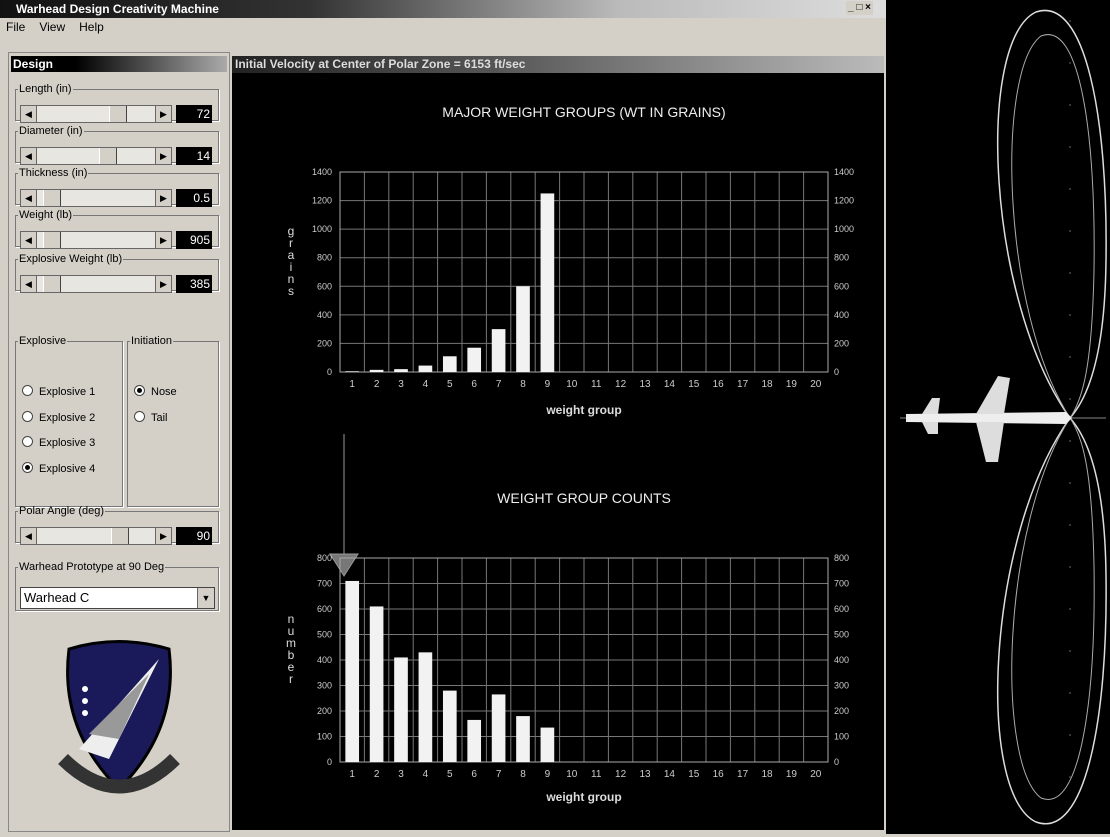 This screenshot has width=1110, height=837. I want to click on radio-option: Explosive 4, so click(59, 468).